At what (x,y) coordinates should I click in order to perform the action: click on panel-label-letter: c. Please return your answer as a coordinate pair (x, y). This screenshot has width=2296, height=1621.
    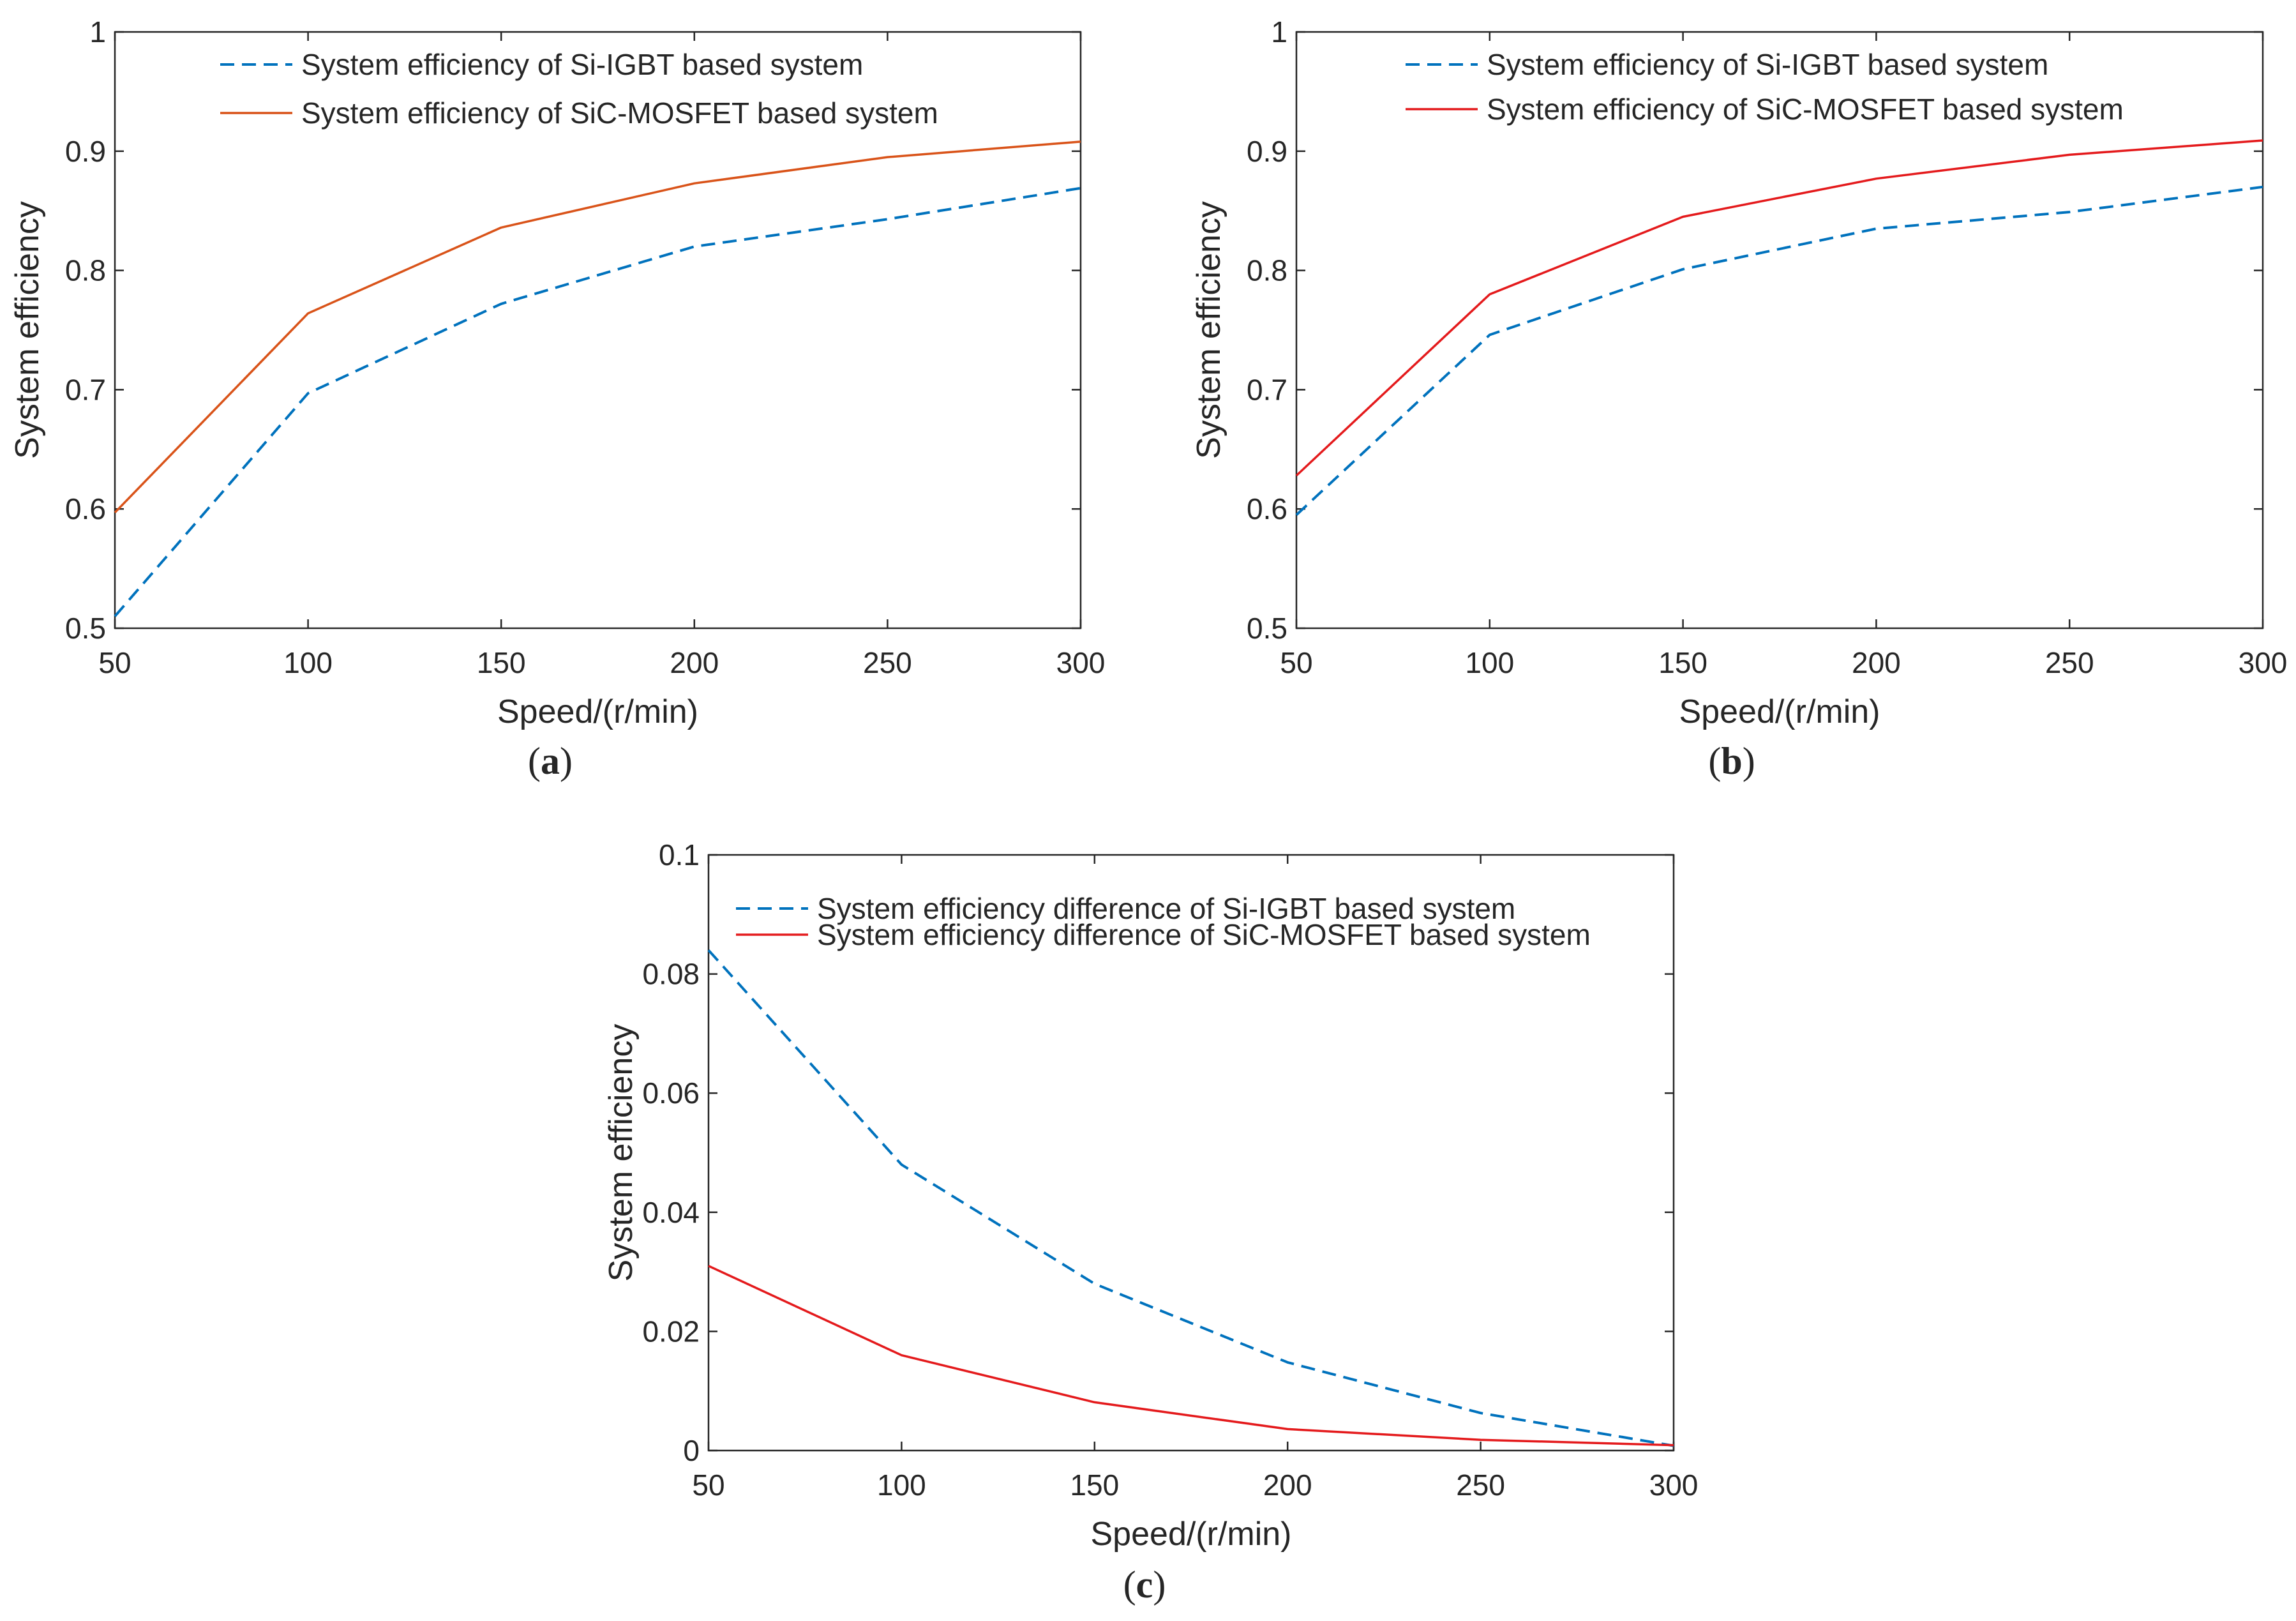
    Looking at the image, I should click on (1144, 1585).